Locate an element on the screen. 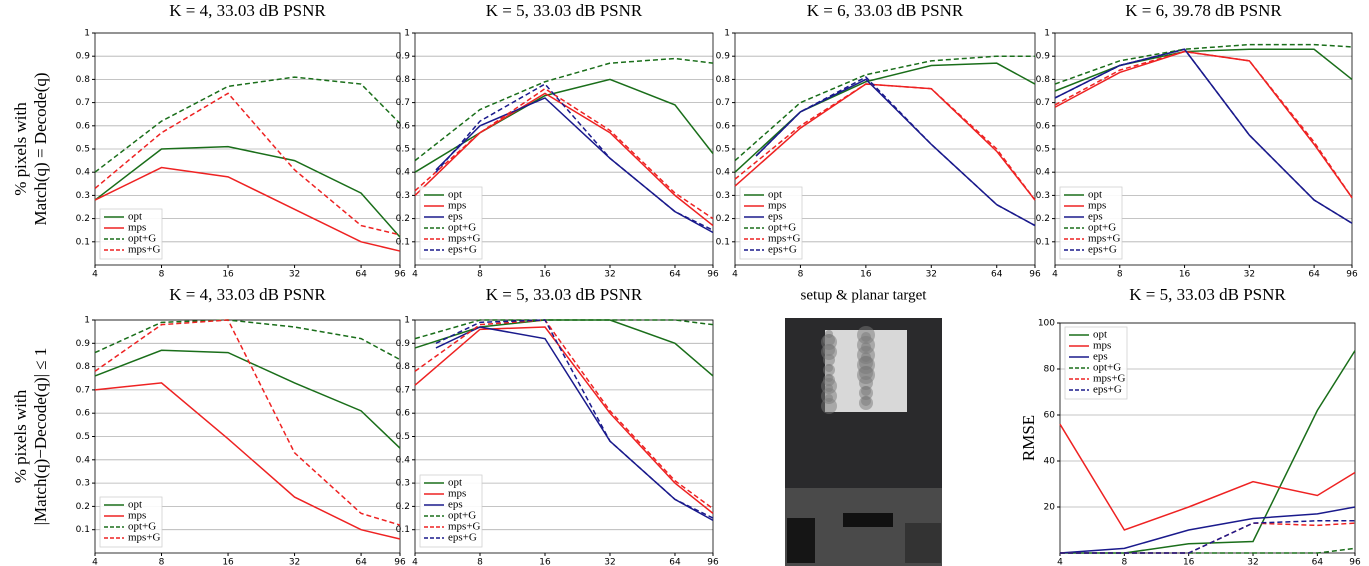 The image size is (1369, 566). y-axis-label: RMSE is located at coordinates (1028, 438).